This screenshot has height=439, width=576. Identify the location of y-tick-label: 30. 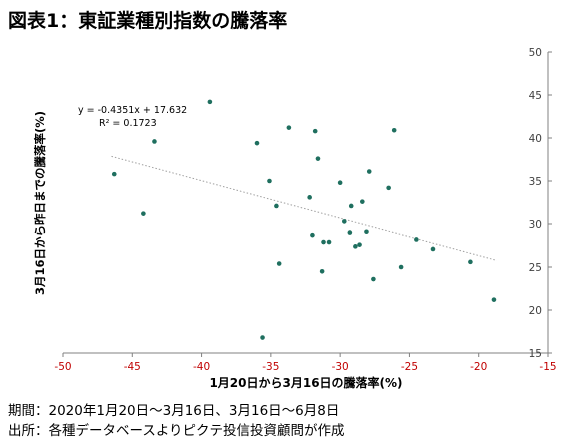
(535, 225).